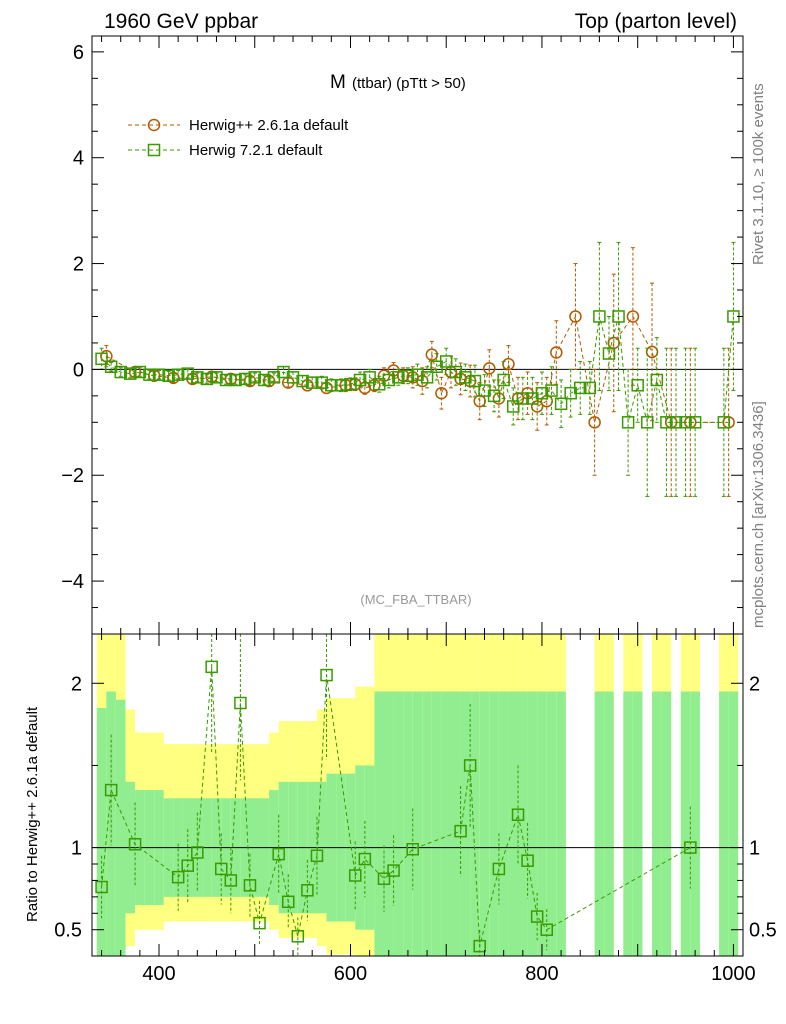  I want to click on main-ytick-label: 0, so click(78, 370).